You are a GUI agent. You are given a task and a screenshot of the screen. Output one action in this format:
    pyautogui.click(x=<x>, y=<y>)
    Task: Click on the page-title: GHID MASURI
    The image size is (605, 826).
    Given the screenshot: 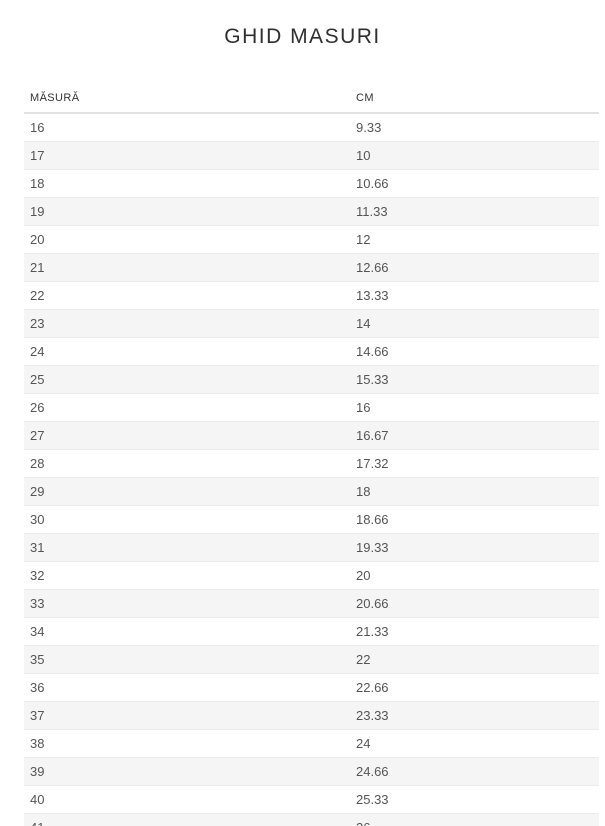 What is the action you would take?
    pyautogui.click(x=302, y=36)
    